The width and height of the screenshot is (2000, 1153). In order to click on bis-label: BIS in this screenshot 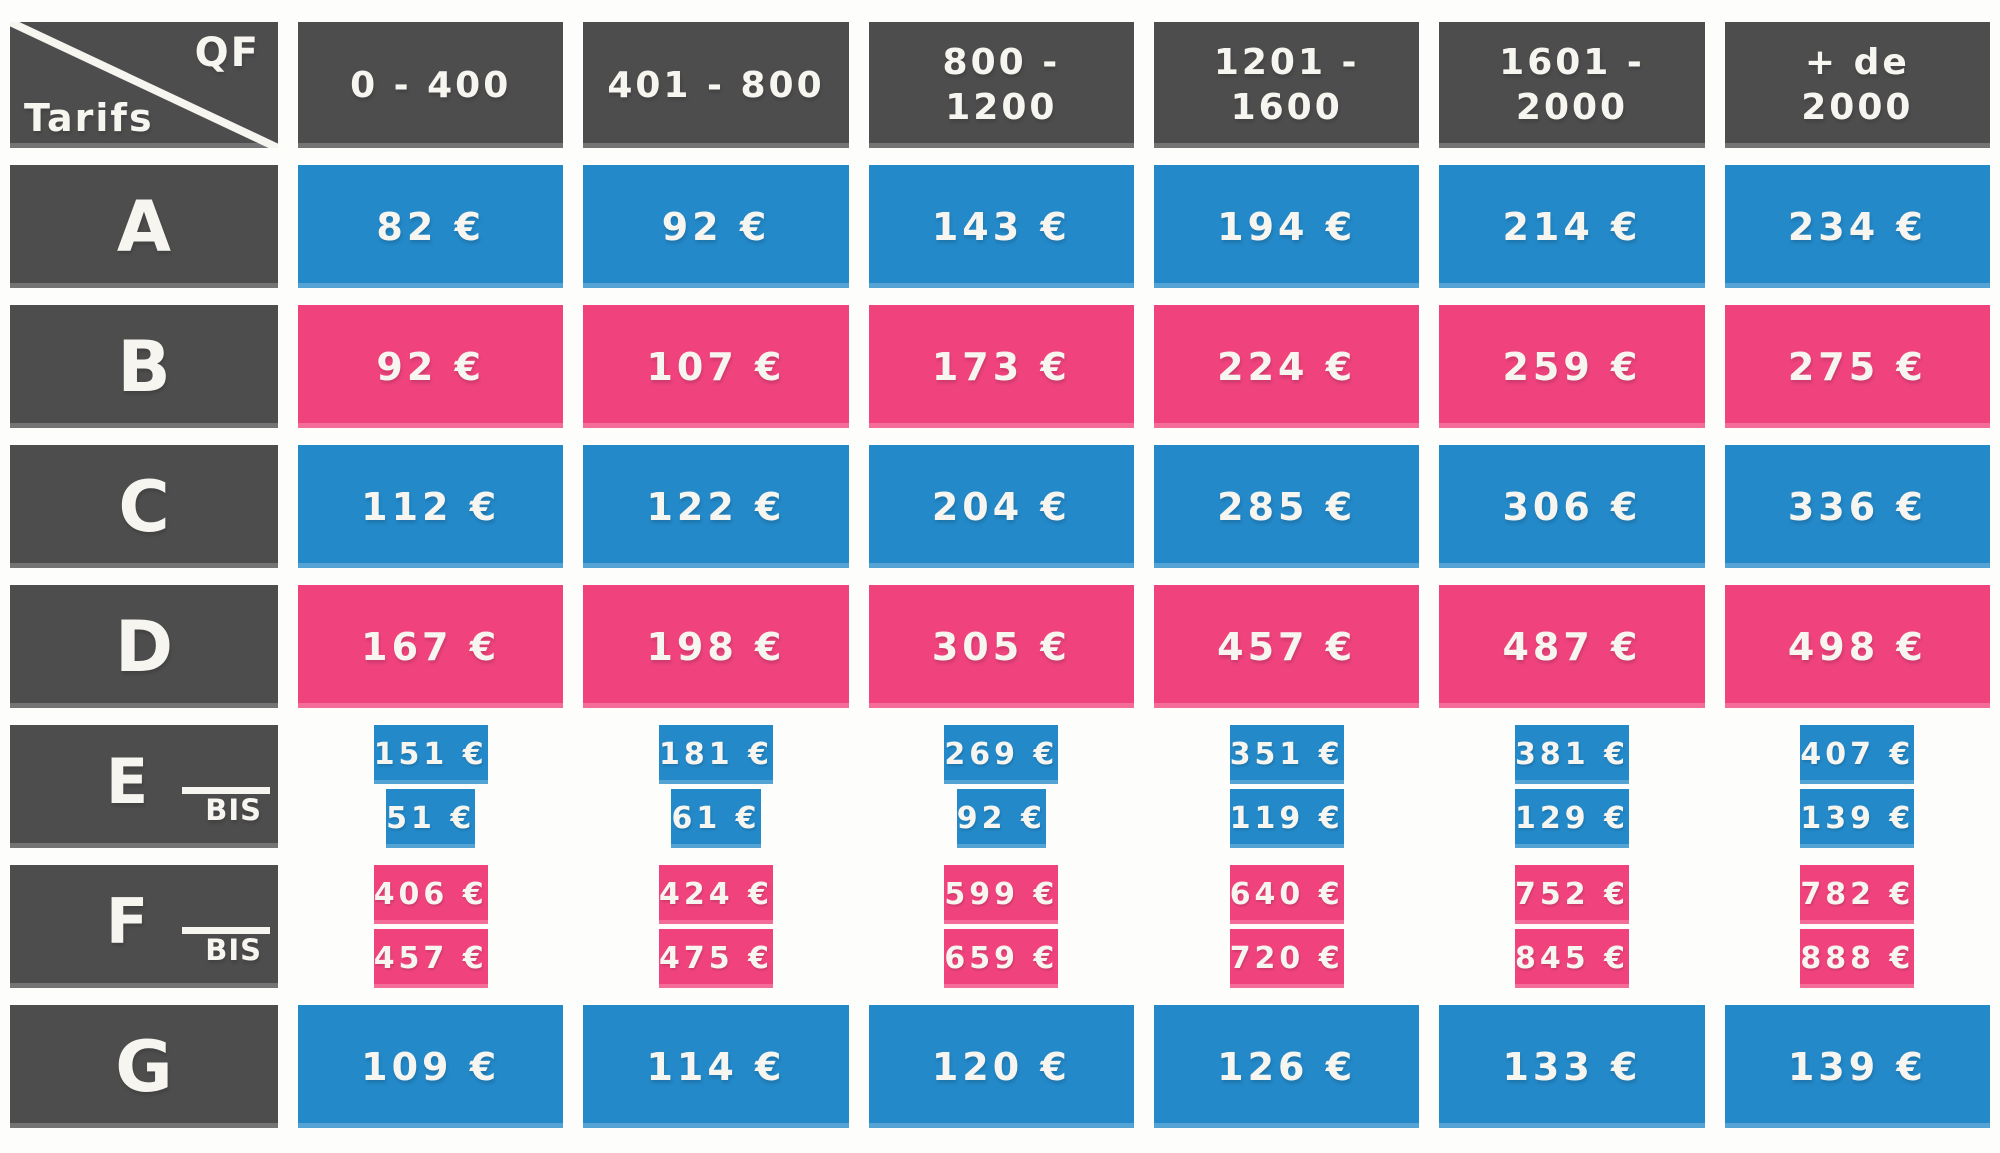, I will do `click(233, 949)`.